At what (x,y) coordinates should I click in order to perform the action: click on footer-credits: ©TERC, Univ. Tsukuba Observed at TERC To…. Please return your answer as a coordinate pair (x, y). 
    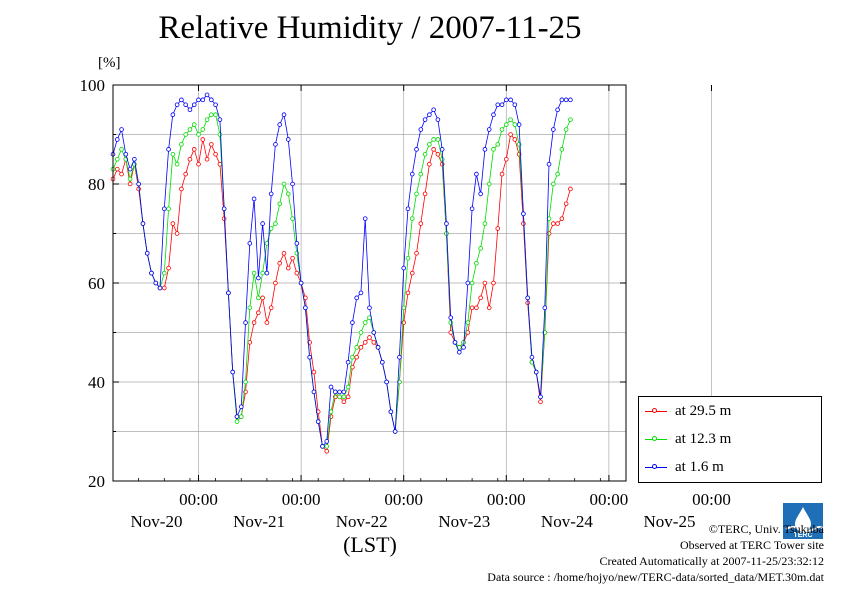
    Looking at the image, I should click on (655, 553).